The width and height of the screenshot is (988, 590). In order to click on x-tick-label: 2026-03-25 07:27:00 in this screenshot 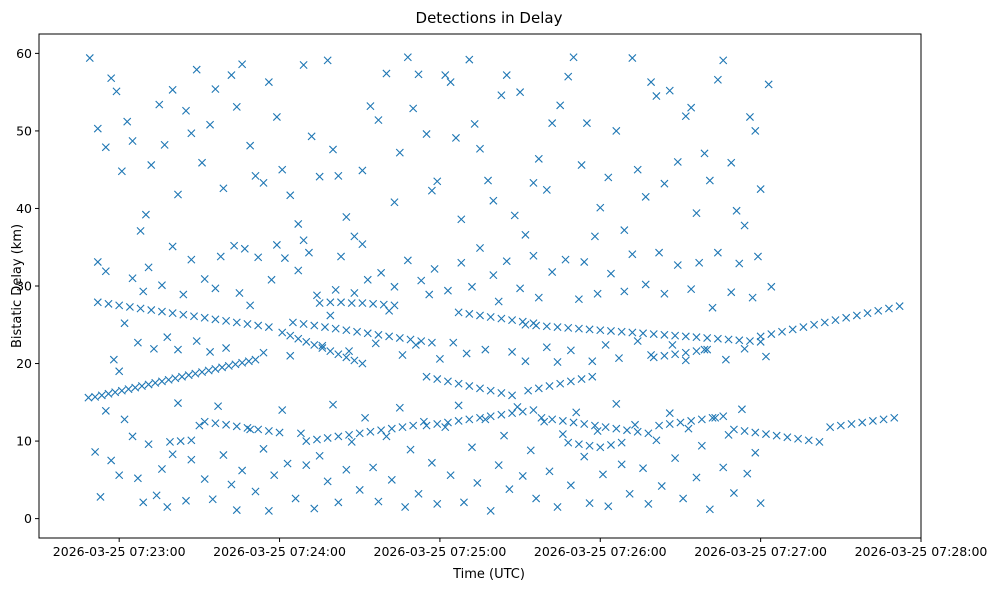, I will do `click(760, 551)`.